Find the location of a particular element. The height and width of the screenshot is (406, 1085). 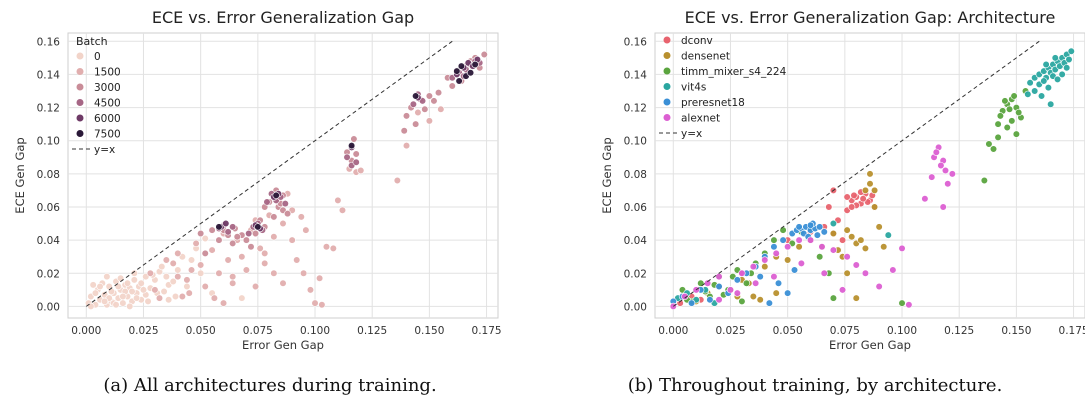

legend: Batch 0 1500 3000 4500 6000 7500 y=x is located at coordinates (96, 95).